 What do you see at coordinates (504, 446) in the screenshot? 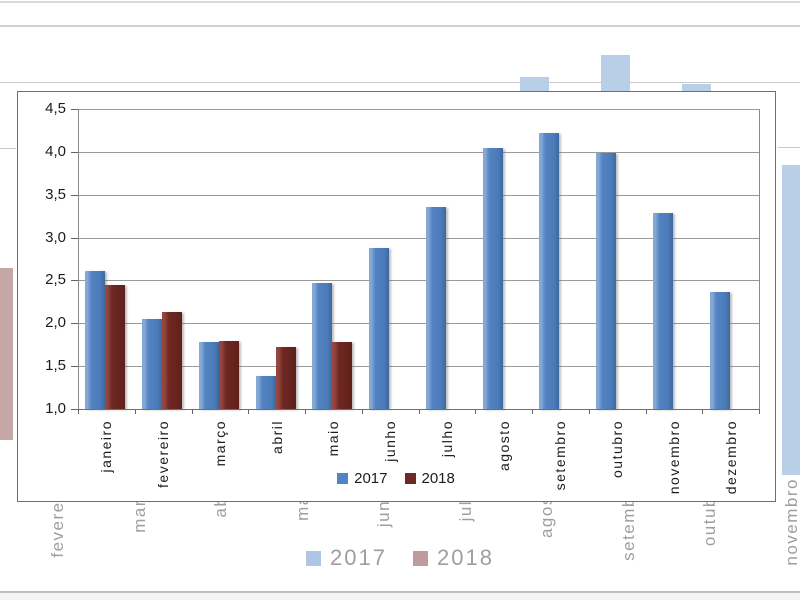
I see `category-label-agosto: agosto` at bounding box center [504, 446].